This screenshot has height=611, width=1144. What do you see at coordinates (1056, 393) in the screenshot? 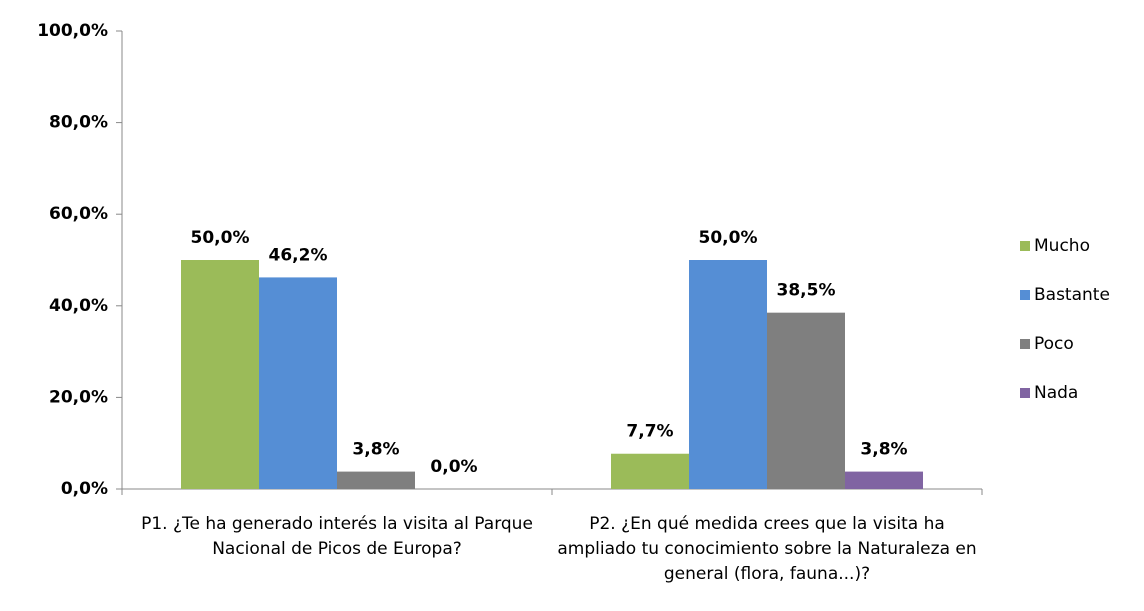
I see `legend-label: Nada` at bounding box center [1056, 393].